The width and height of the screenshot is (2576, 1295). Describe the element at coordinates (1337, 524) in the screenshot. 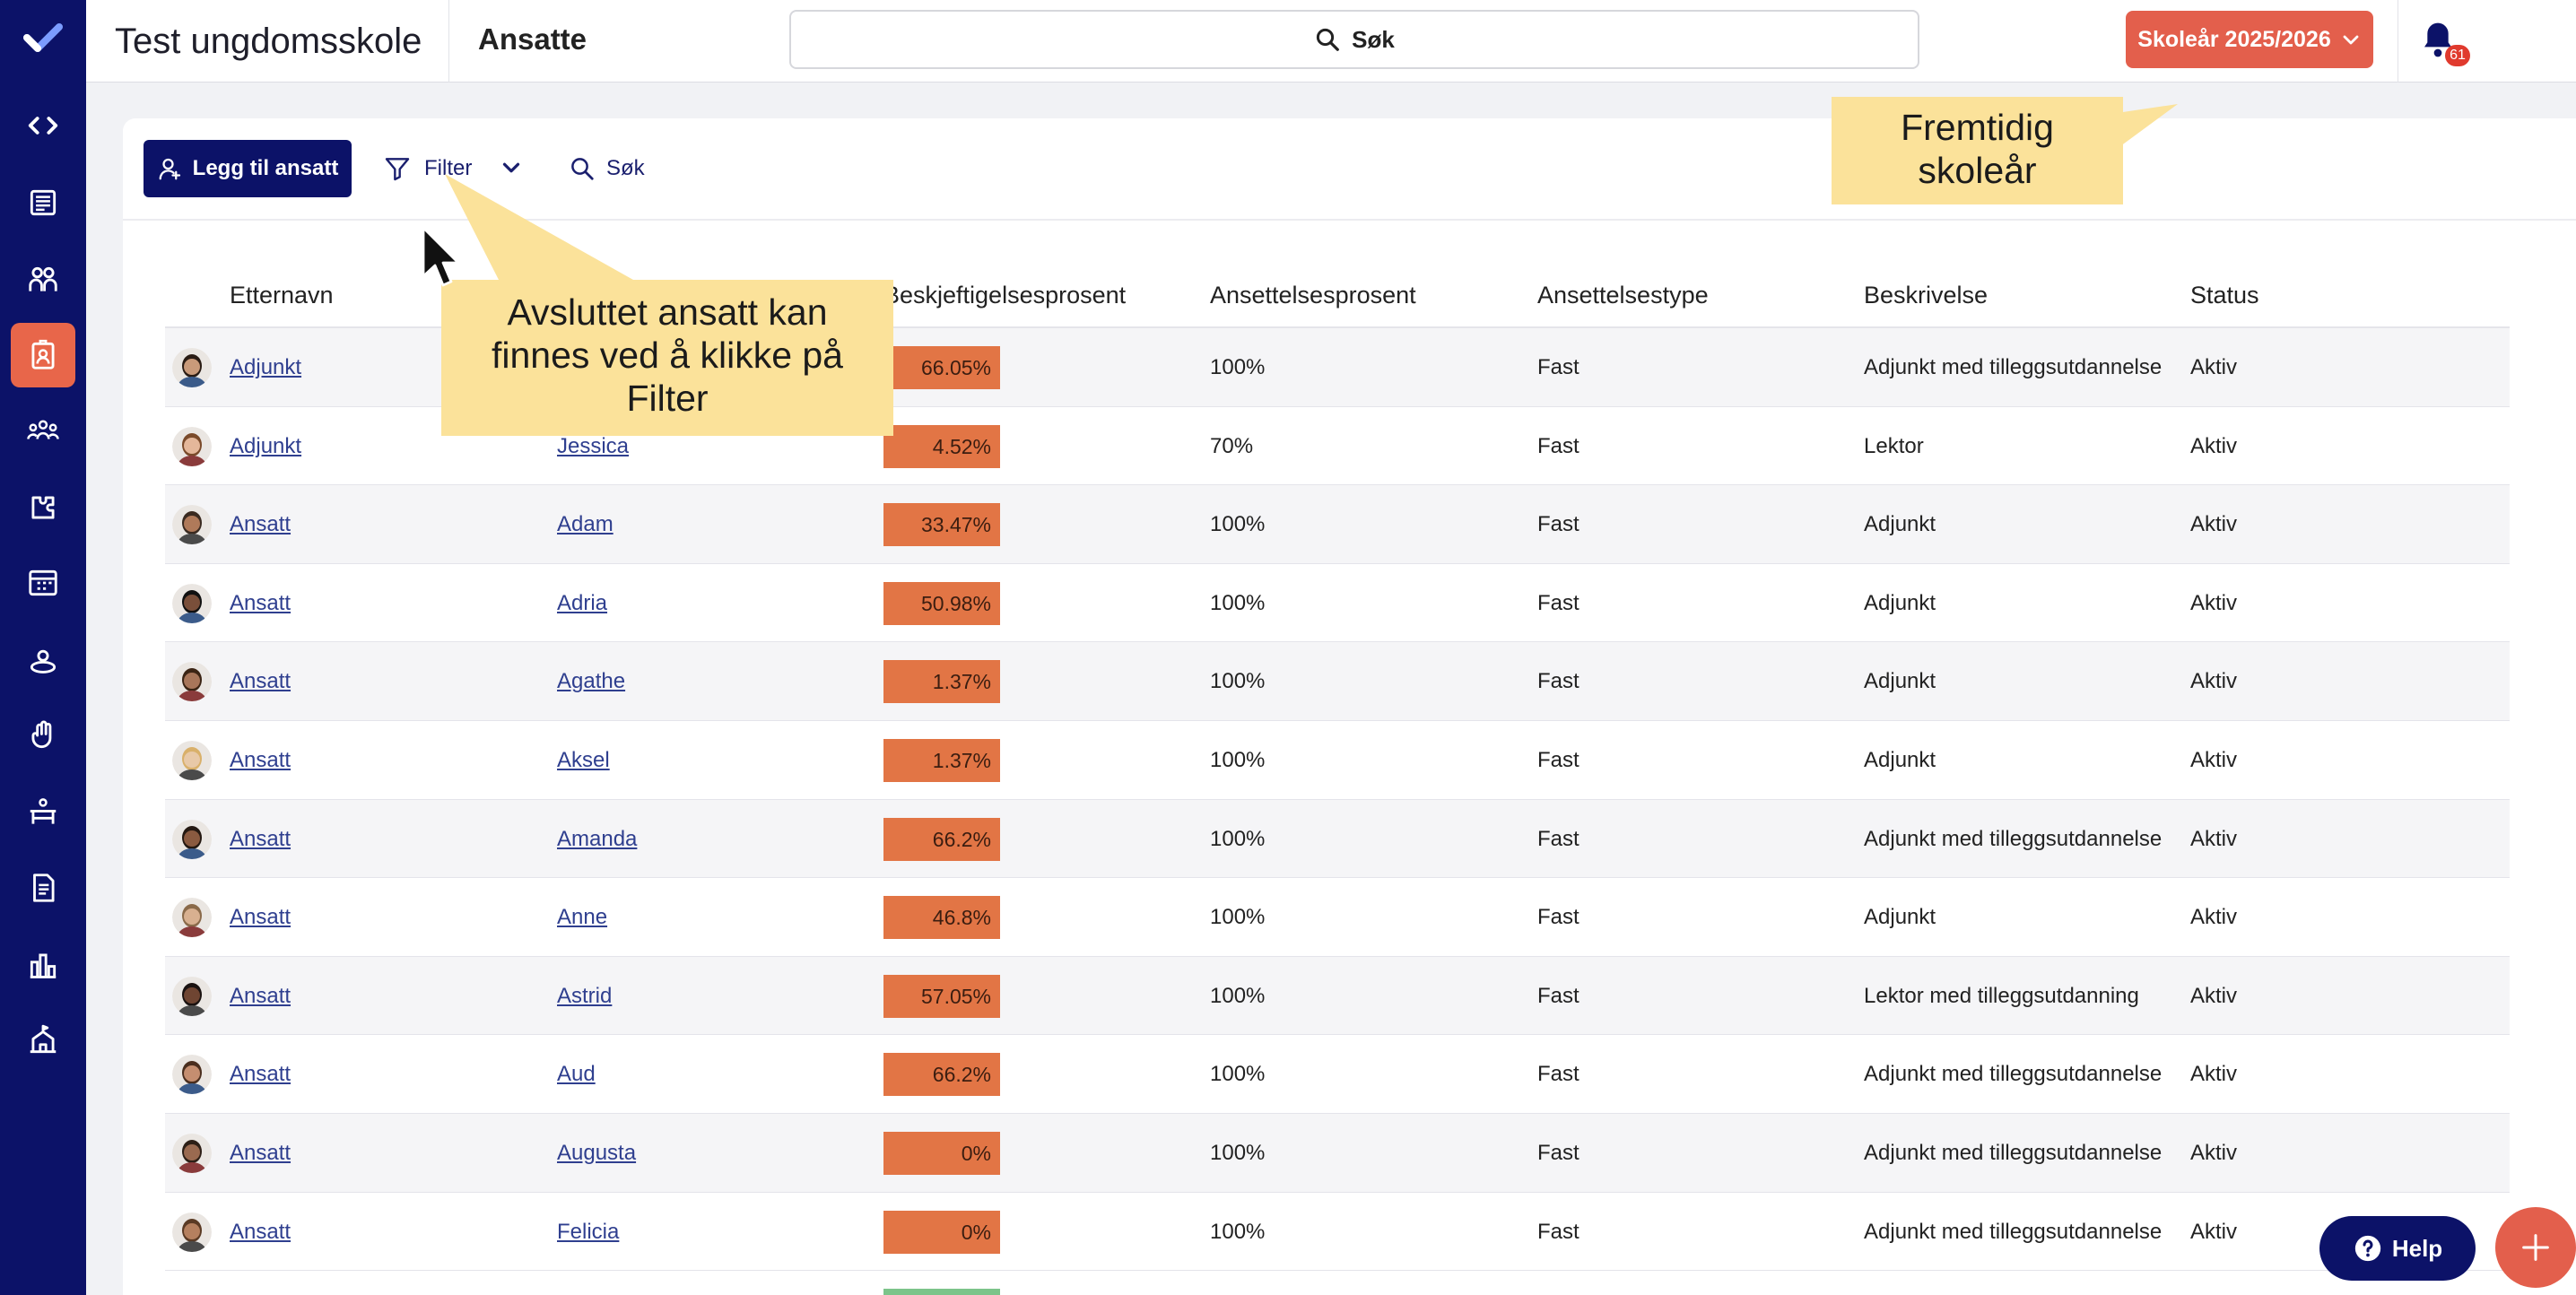

I see `table-row: Ansatt Adam 33.47% 100% Fast Adjunkt Aktiv` at that location.